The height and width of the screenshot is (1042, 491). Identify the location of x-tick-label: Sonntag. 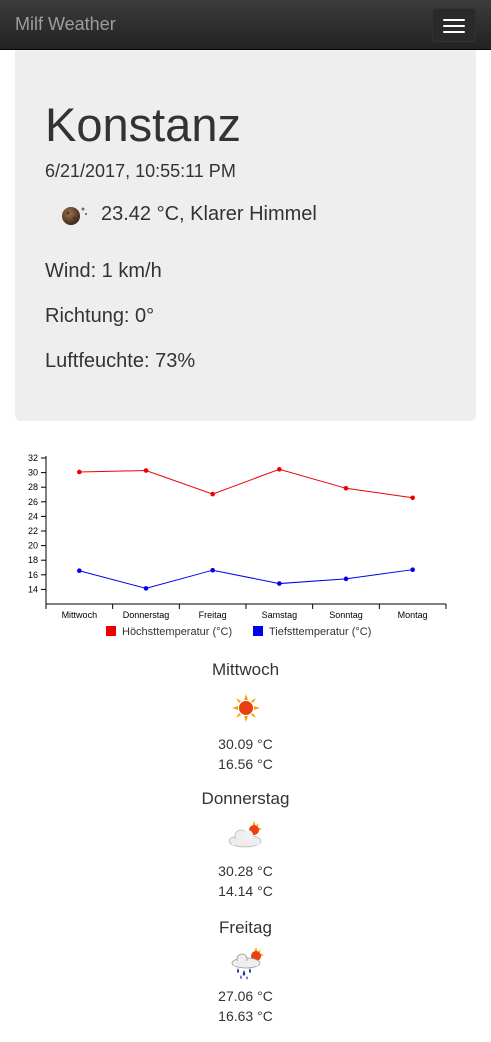
(346, 615).